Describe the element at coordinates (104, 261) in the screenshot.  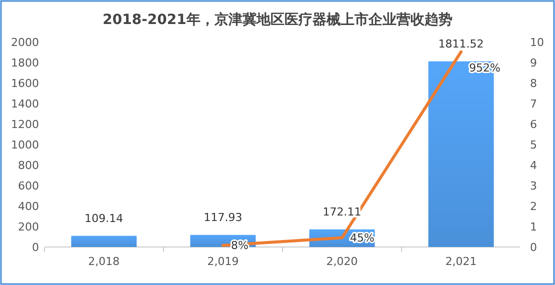
I see `x-tick-label: 2,018` at that location.